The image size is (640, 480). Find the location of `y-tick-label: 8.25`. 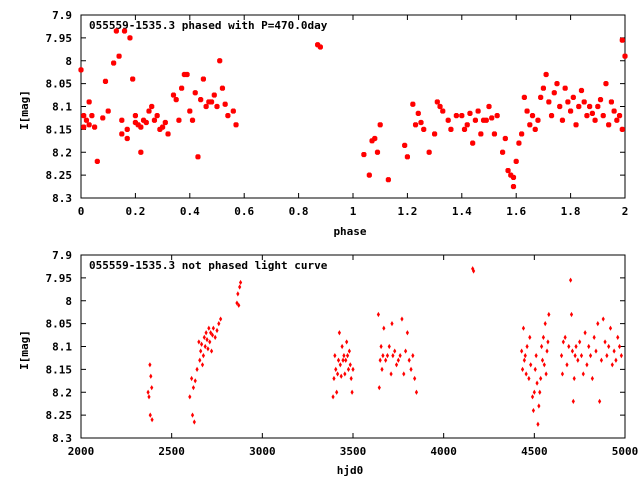

y-tick-label: 8.25 is located at coordinates (59, 175).